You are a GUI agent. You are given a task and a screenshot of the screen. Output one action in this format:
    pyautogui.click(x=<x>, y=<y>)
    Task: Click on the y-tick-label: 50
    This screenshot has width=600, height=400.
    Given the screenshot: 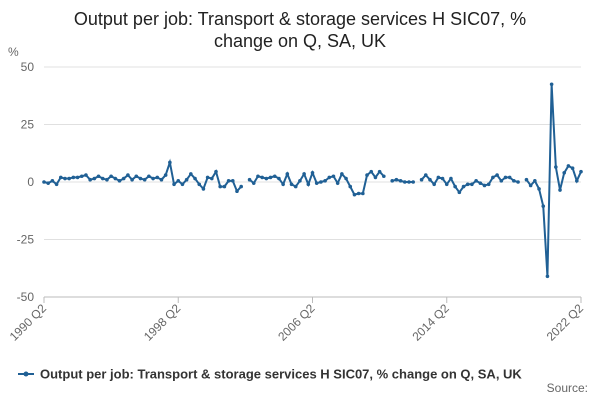 What is the action you would take?
    pyautogui.click(x=28, y=67)
    